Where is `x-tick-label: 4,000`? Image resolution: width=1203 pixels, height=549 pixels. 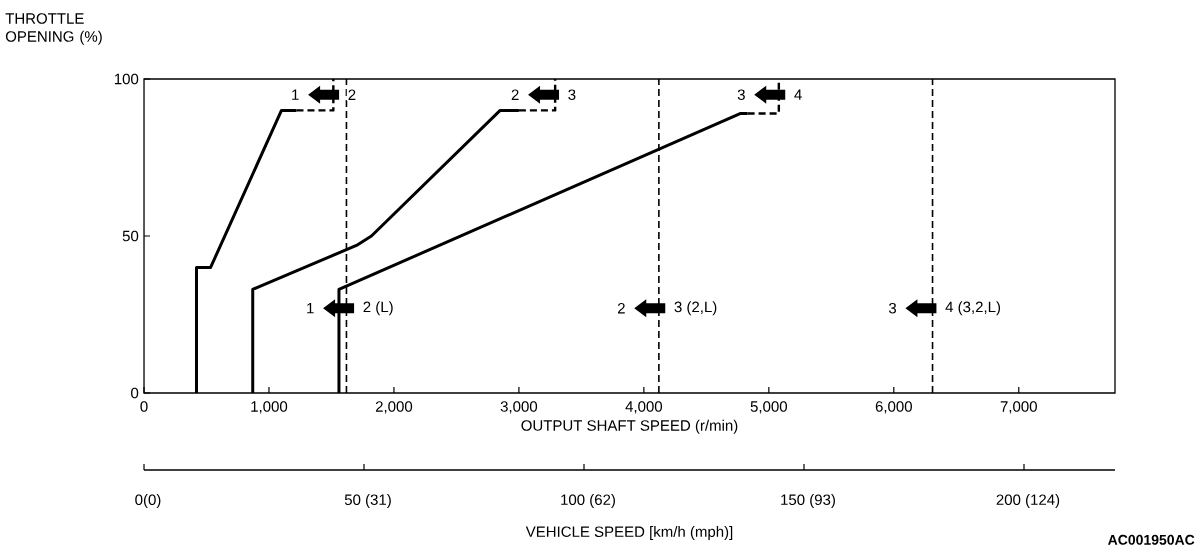 x-tick-label: 4,000 is located at coordinates (644, 407).